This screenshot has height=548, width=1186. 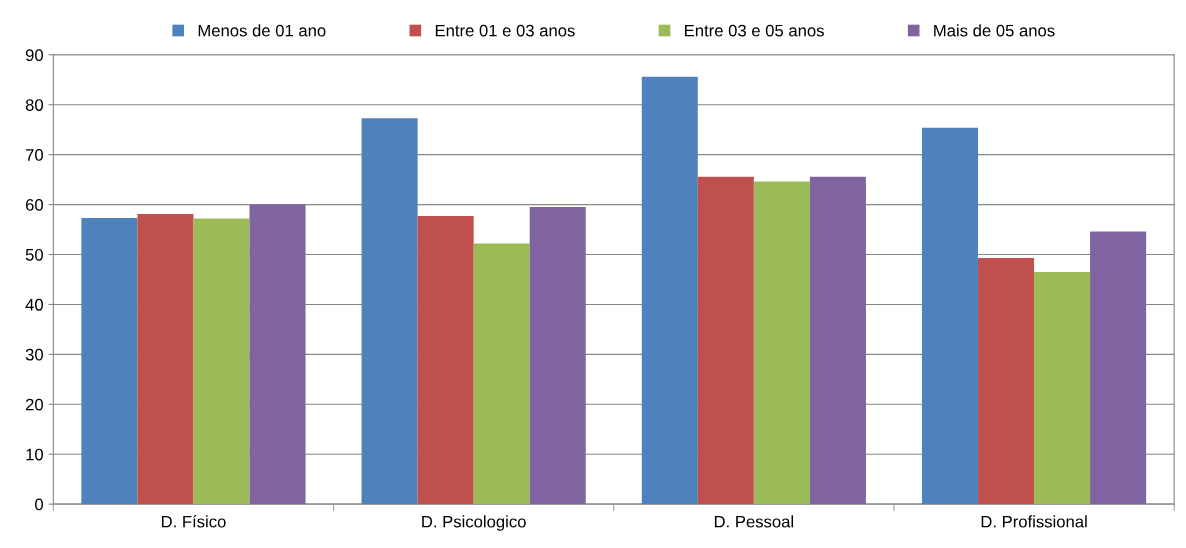 What do you see at coordinates (193, 521) in the screenshot?
I see `x-tick-label: D. Físico` at bounding box center [193, 521].